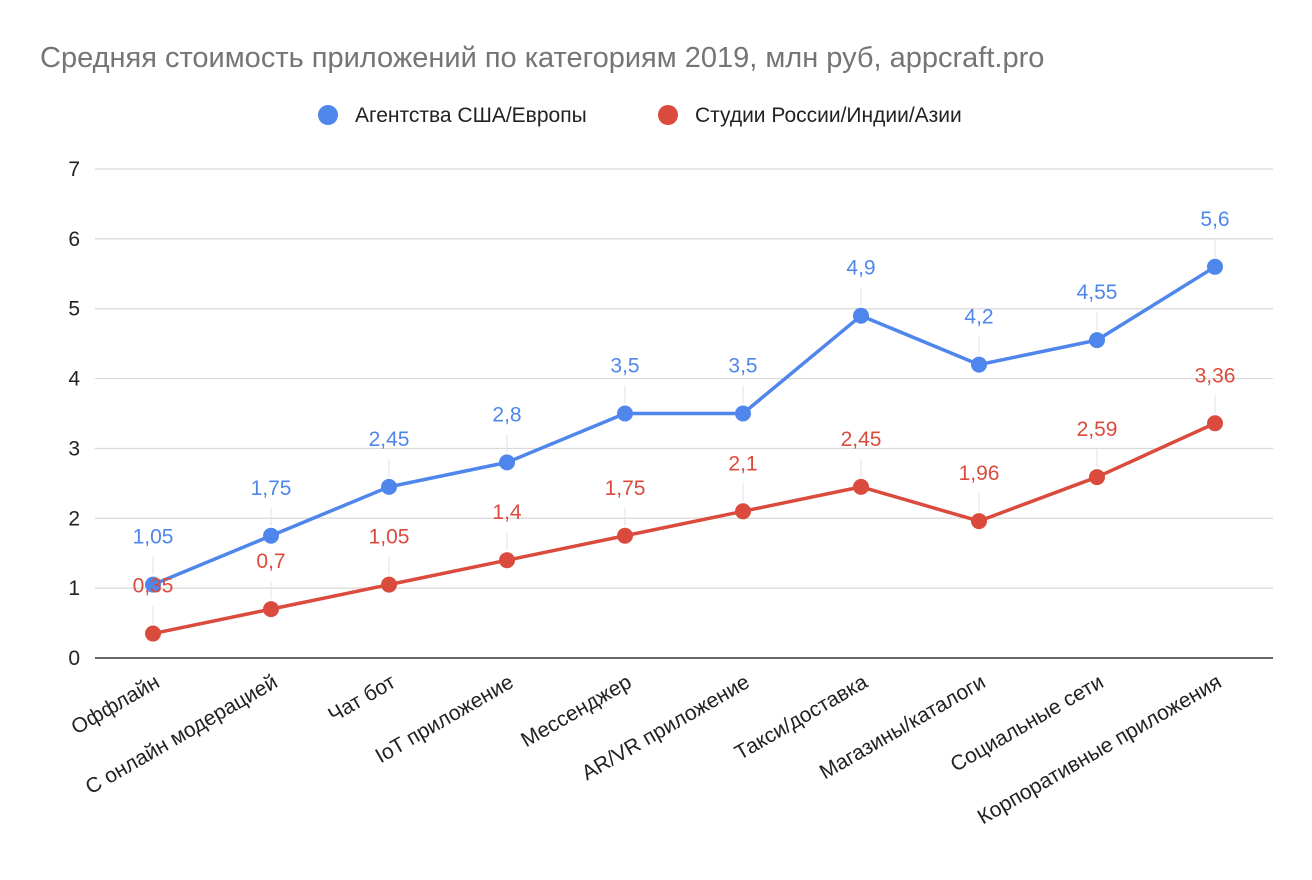 This screenshot has height=880, width=1312. What do you see at coordinates (74, 658) in the screenshot?
I see `y-tick-label: 0` at bounding box center [74, 658].